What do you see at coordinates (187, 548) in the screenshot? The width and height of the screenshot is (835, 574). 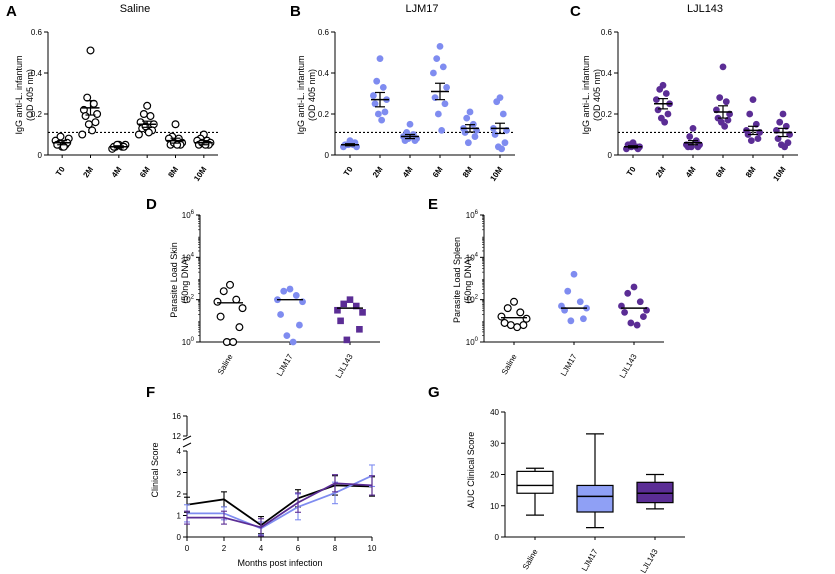 I see `x-tick-label-f: 0` at bounding box center [187, 548].